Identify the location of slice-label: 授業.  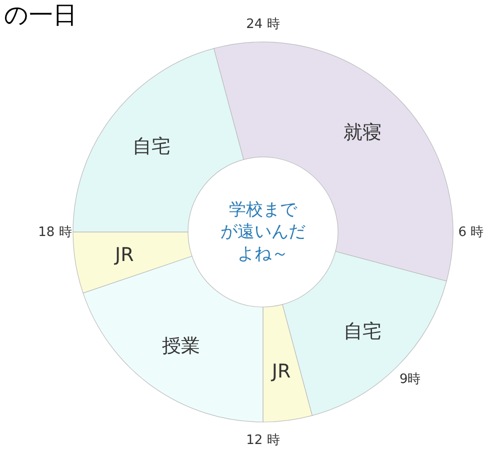
(181, 346).